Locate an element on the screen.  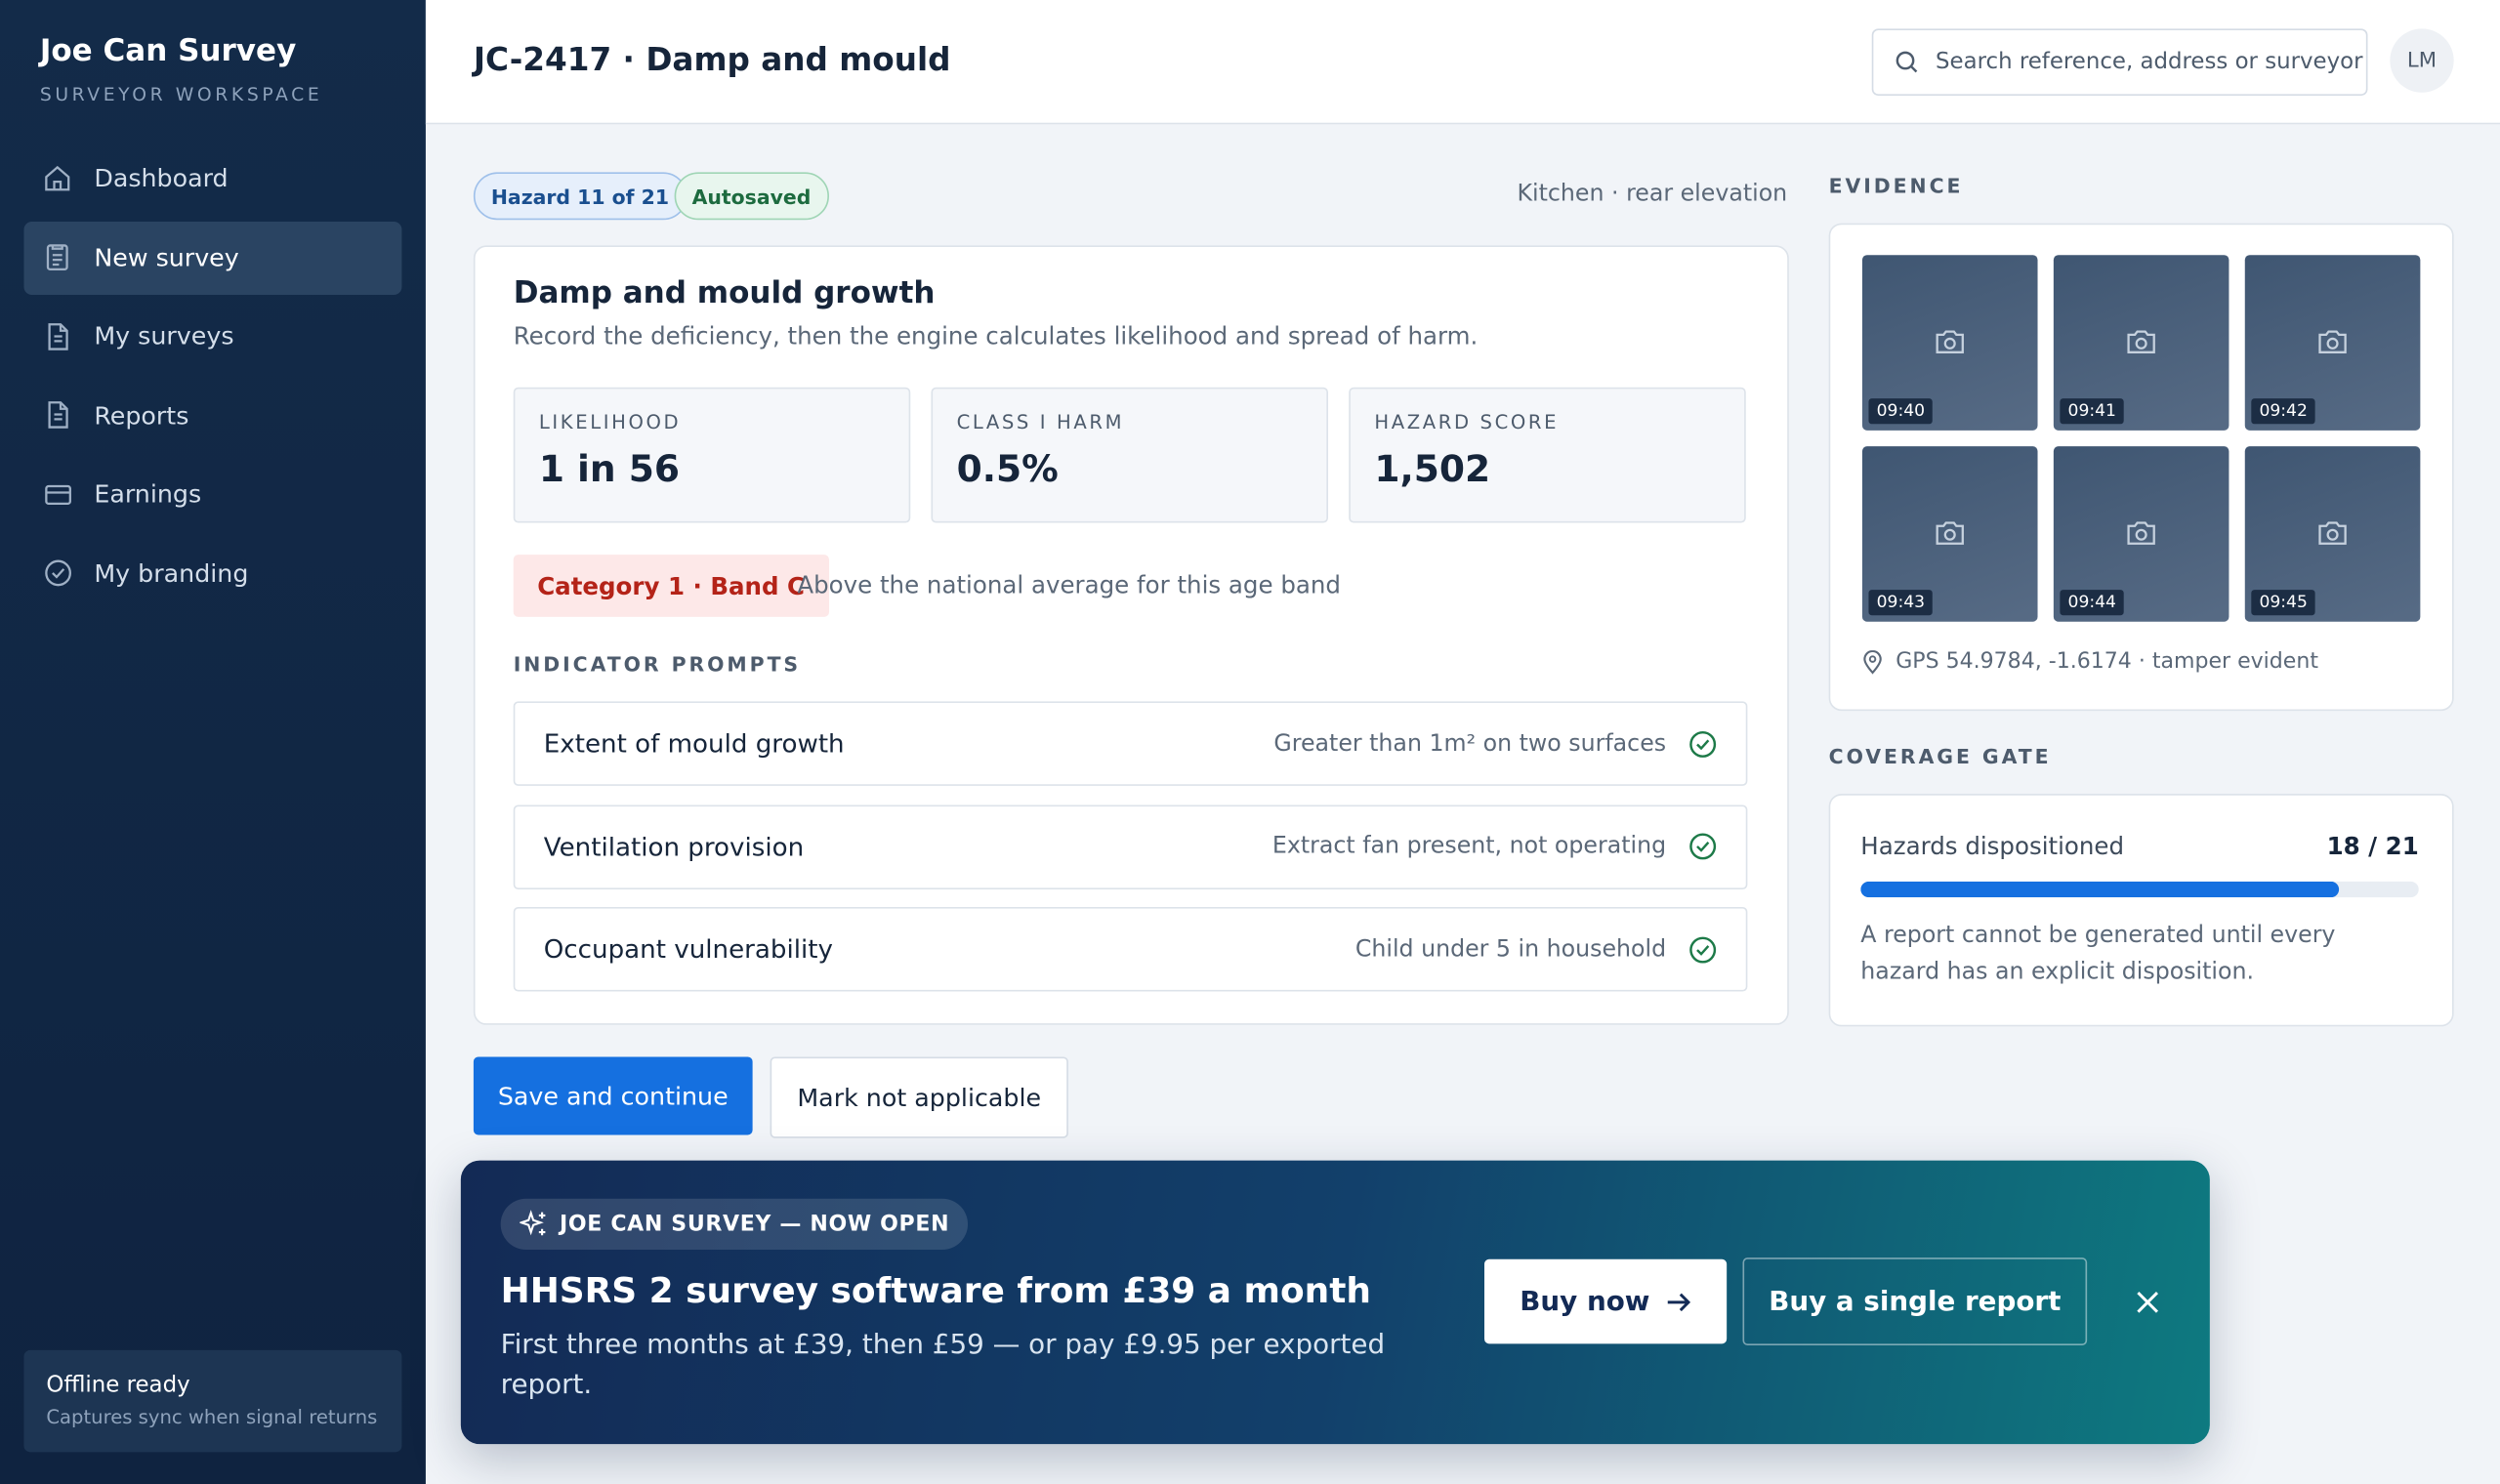
page-title: JC-2417 · Damp and mould is located at coordinates (712, 59).